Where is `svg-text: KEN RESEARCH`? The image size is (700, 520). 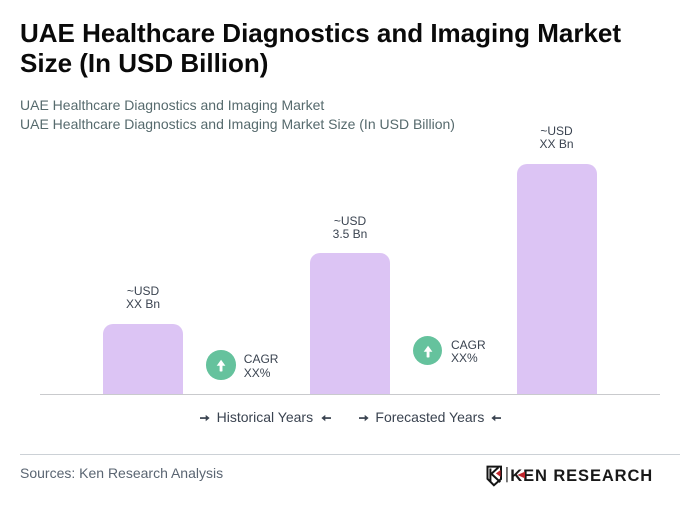
svg-text: KEN RESEARCH is located at coordinates (581, 476).